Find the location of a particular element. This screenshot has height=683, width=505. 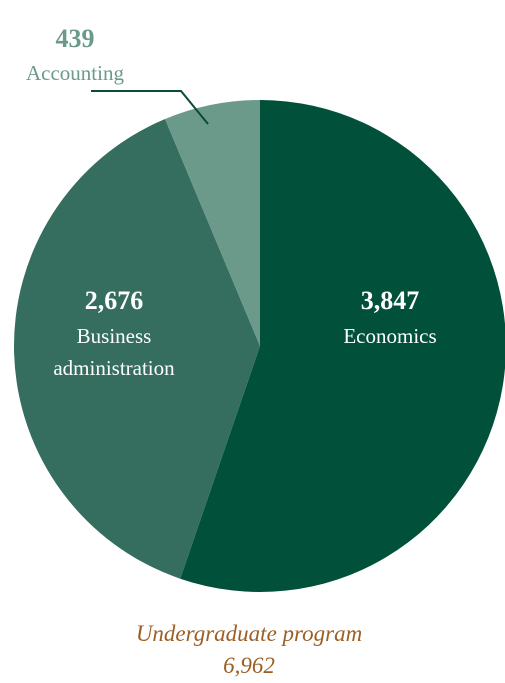

slice-category-label-business-administration-line1: Business is located at coordinates (114, 336).